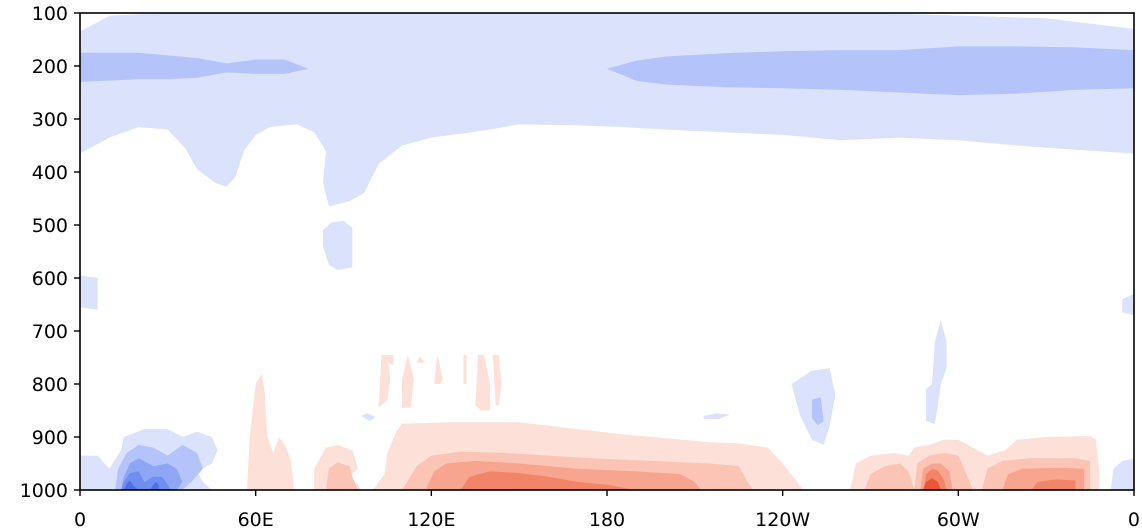 Image resolution: width=1142 pixels, height=529 pixels. I want to click on x-tick-label: 60E, so click(256, 519).